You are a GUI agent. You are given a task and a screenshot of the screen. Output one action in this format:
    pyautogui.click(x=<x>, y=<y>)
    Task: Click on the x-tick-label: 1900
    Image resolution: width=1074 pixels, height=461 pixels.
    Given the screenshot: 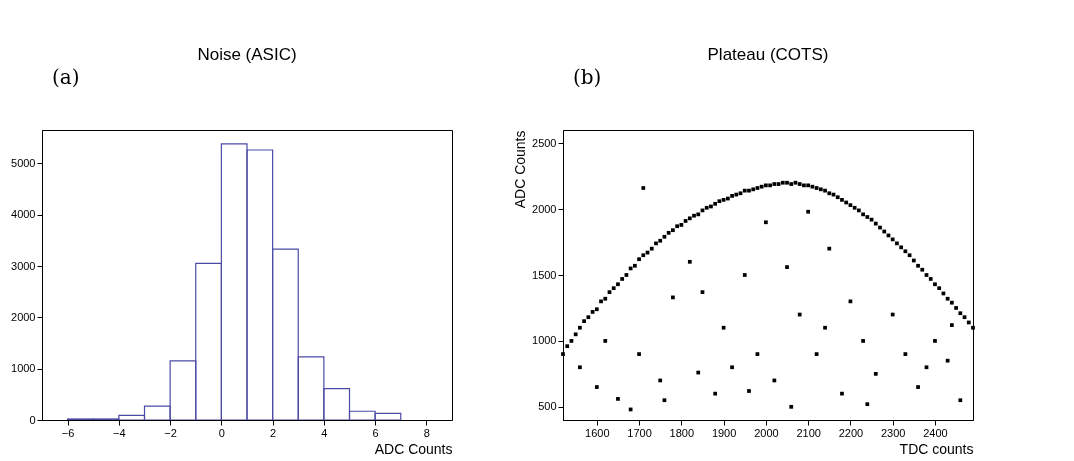 What is the action you would take?
    pyautogui.click(x=724, y=432)
    